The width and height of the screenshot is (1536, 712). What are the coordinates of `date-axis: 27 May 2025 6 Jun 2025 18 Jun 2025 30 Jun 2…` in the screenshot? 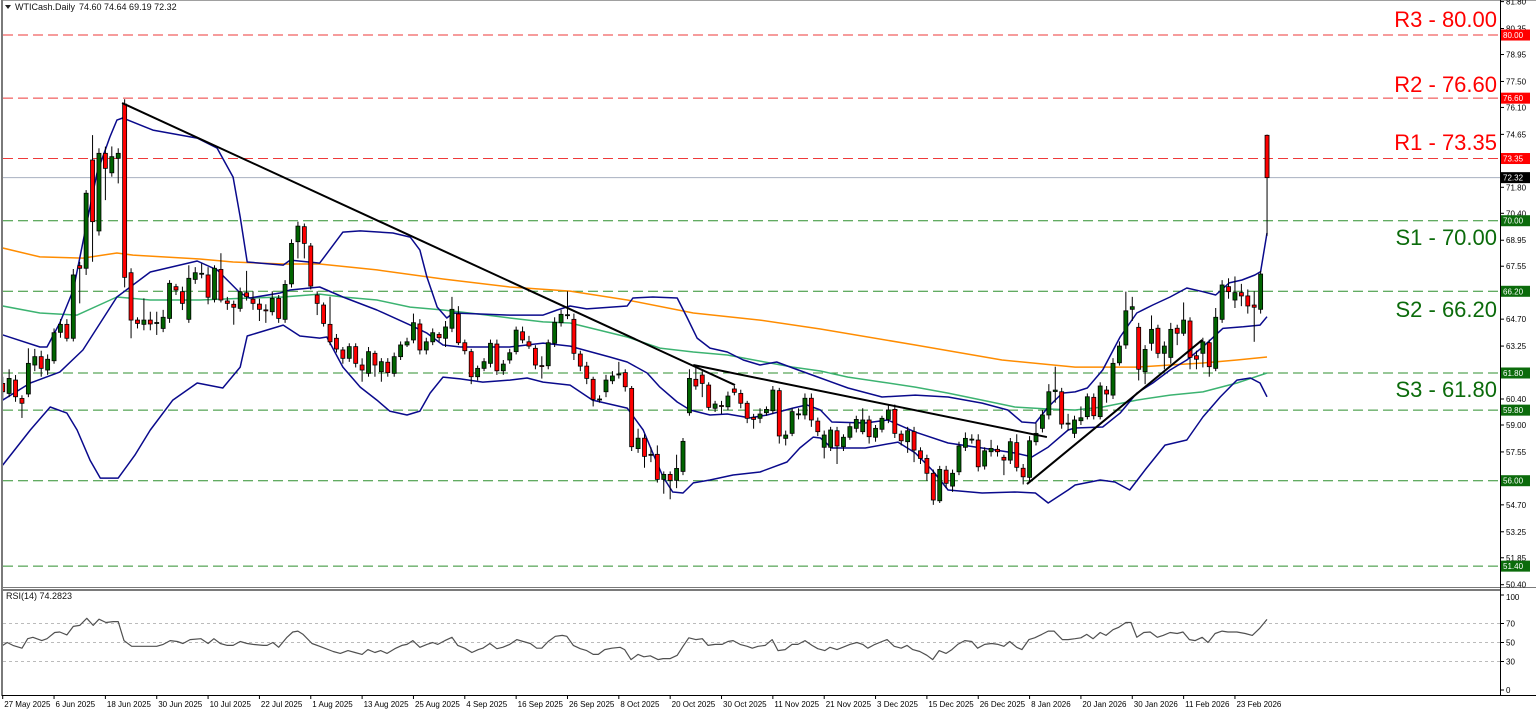 It's located at (642, 702).